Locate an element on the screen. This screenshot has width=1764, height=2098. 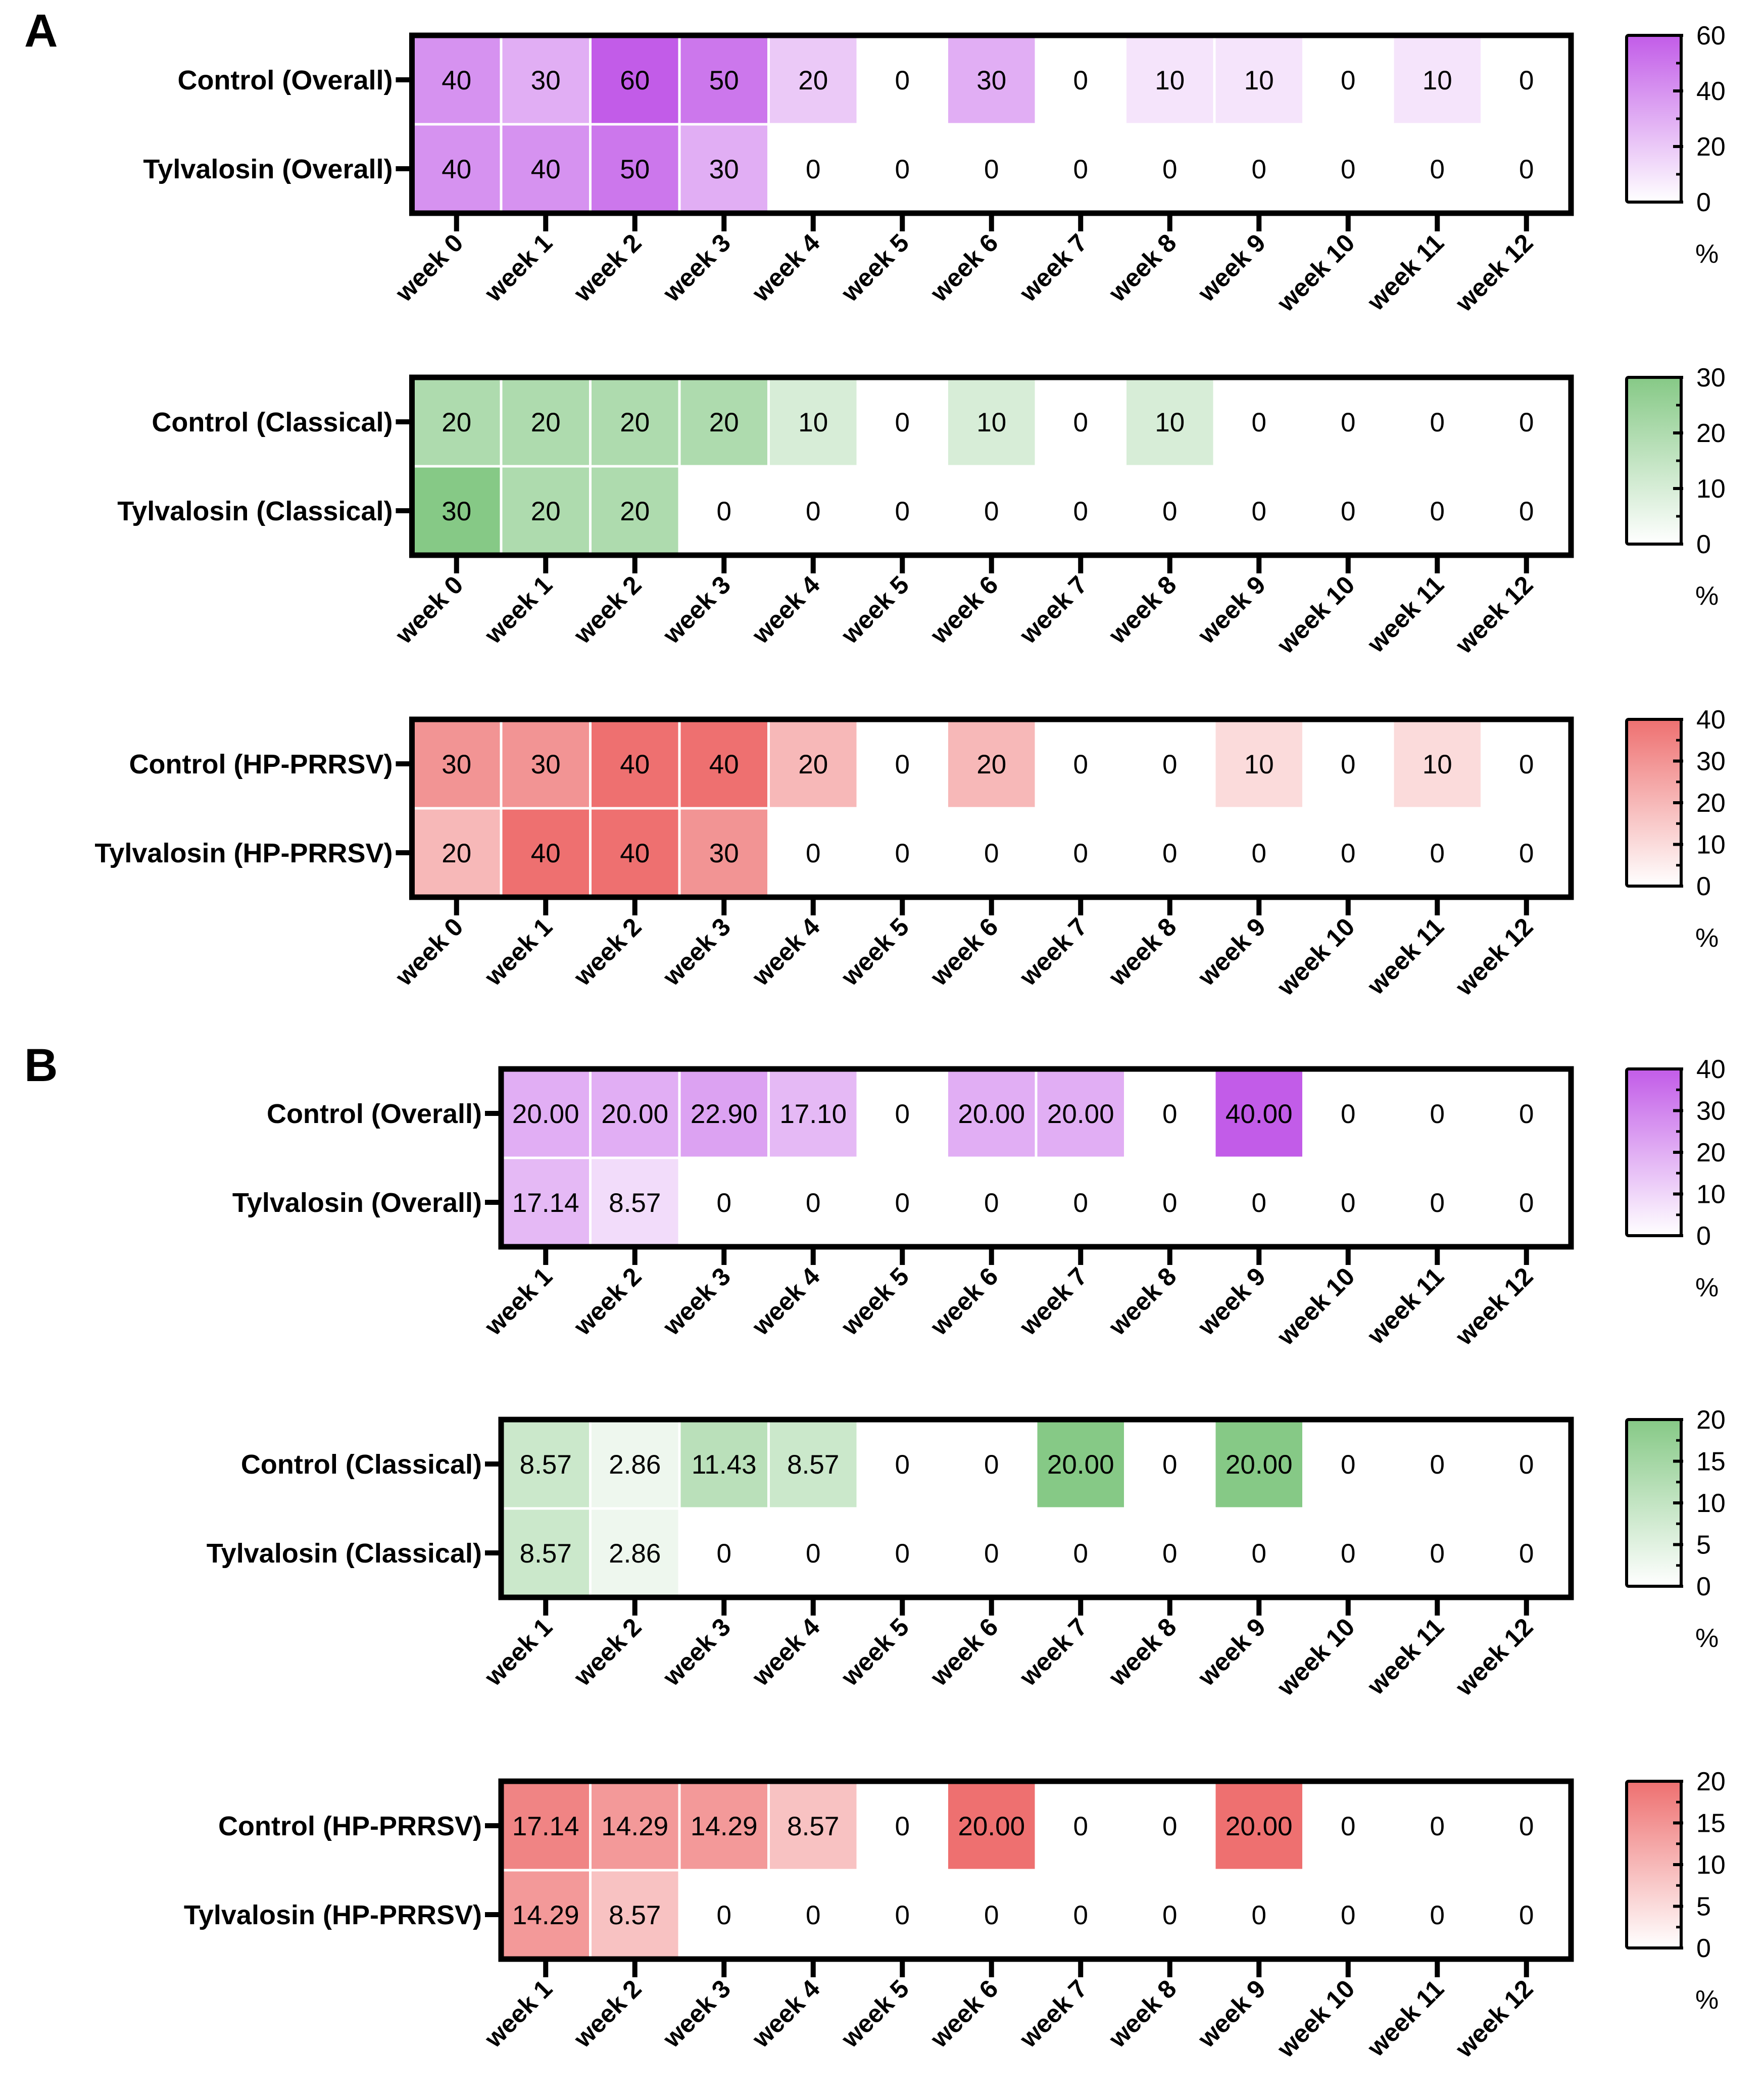
colorbar-tick-label: 5 is located at coordinates (1703, 1546).